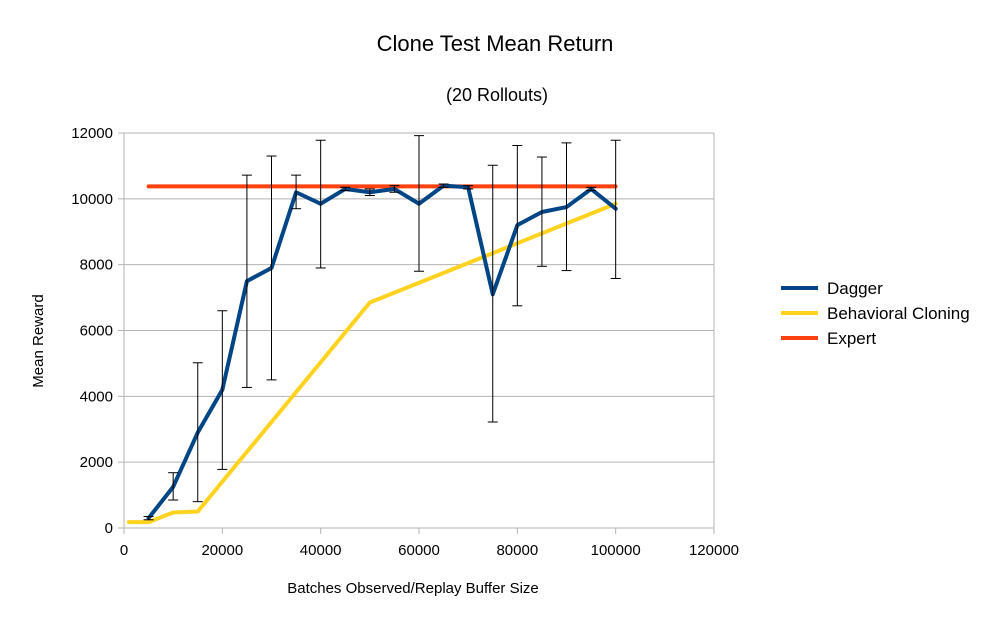 The image size is (995, 621). Describe the element at coordinates (855, 288) in the screenshot. I see `legend-label: Dagger` at that location.